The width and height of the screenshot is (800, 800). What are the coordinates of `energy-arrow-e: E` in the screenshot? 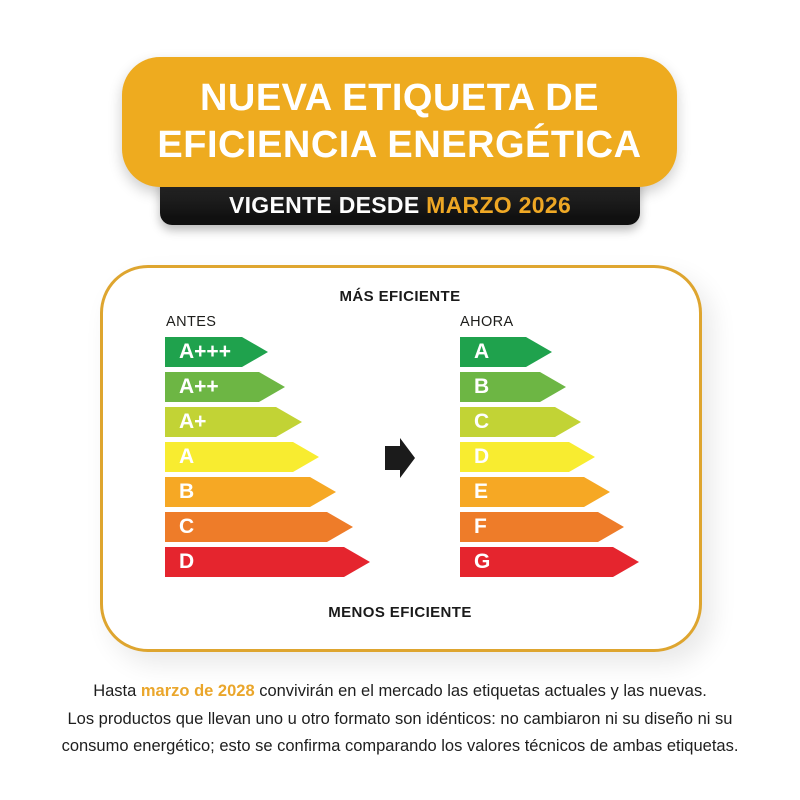 It's located at (535, 492).